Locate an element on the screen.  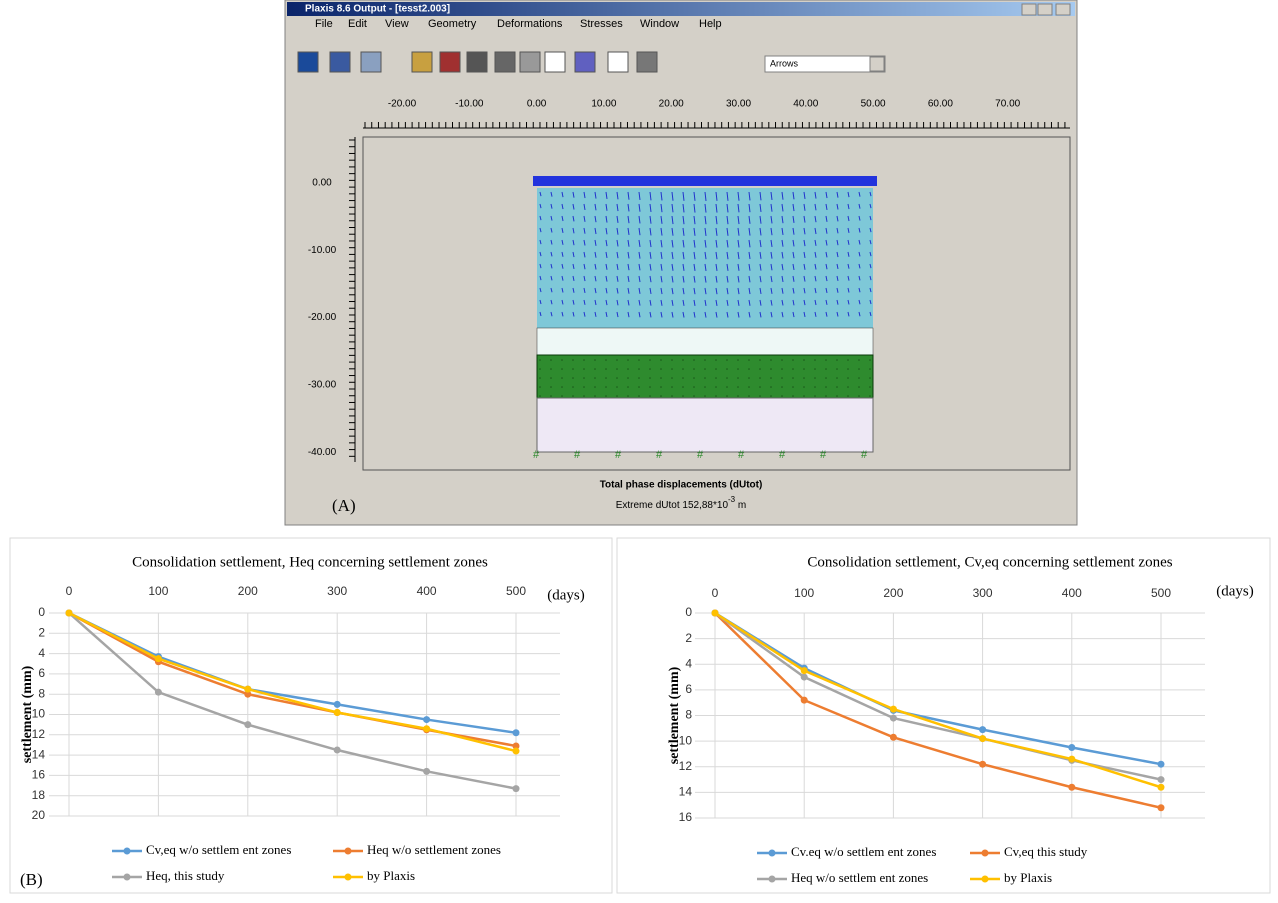
menu-item: Help is located at coordinates (710, 24).